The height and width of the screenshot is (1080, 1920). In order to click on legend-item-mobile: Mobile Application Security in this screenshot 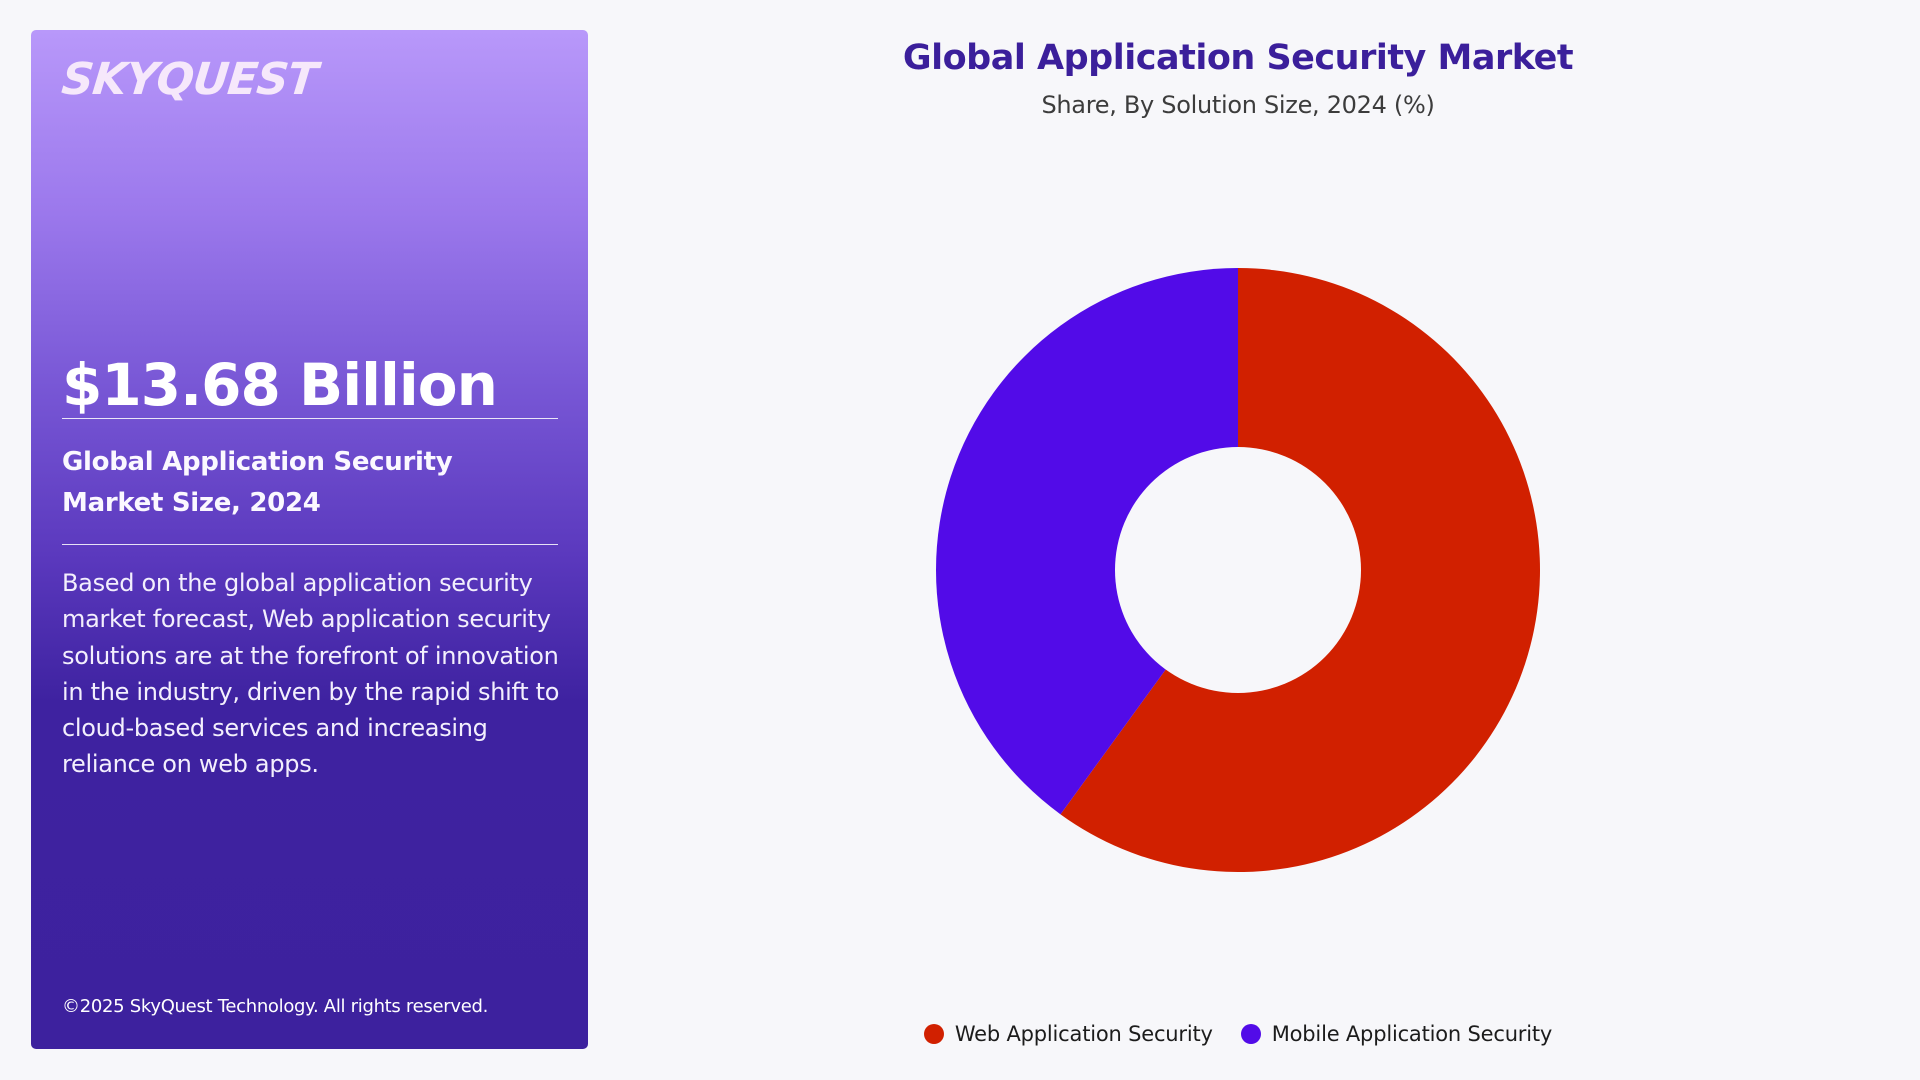, I will do `click(1396, 1034)`.